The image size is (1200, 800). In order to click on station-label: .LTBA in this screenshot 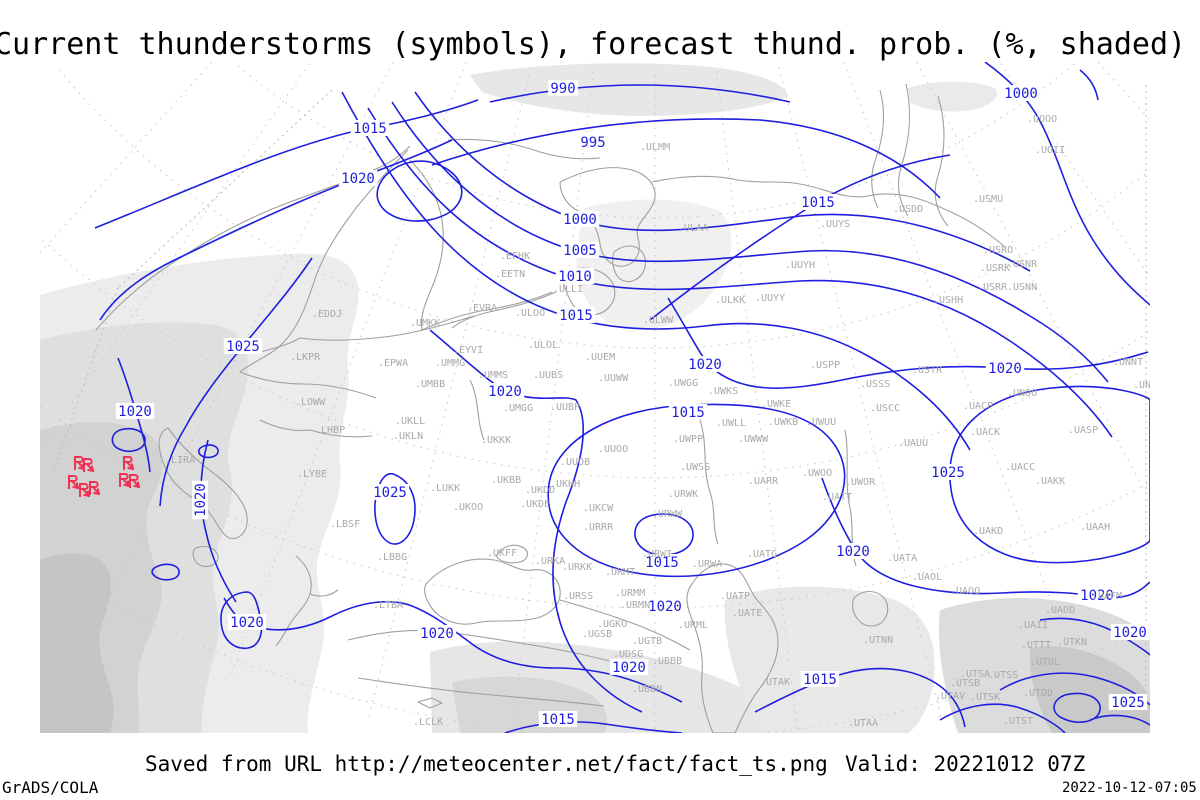, I will do `click(388, 605)`.